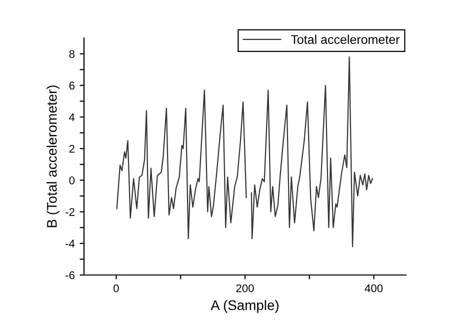  What do you see at coordinates (53, 157) in the screenshot?
I see `y-axis-title: B (Total accelerometer)` at bounding box center [53, 157].